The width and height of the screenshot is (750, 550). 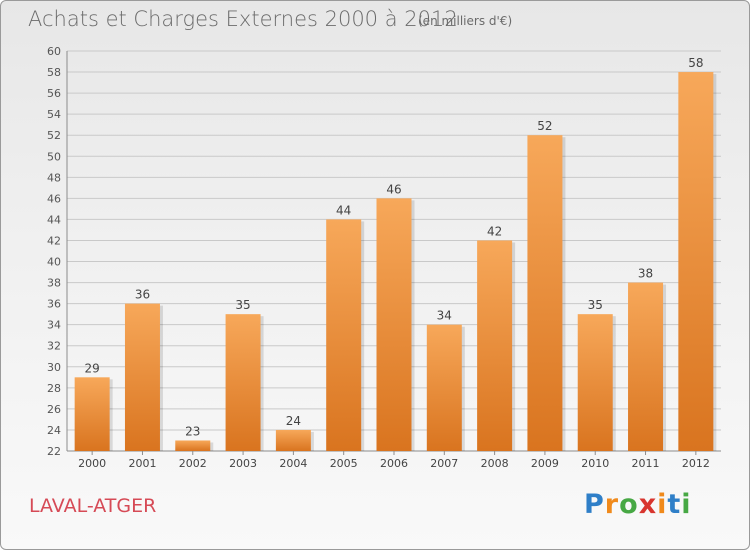 I want to click on y-tick-label: 36, so click(x=54, y=304).